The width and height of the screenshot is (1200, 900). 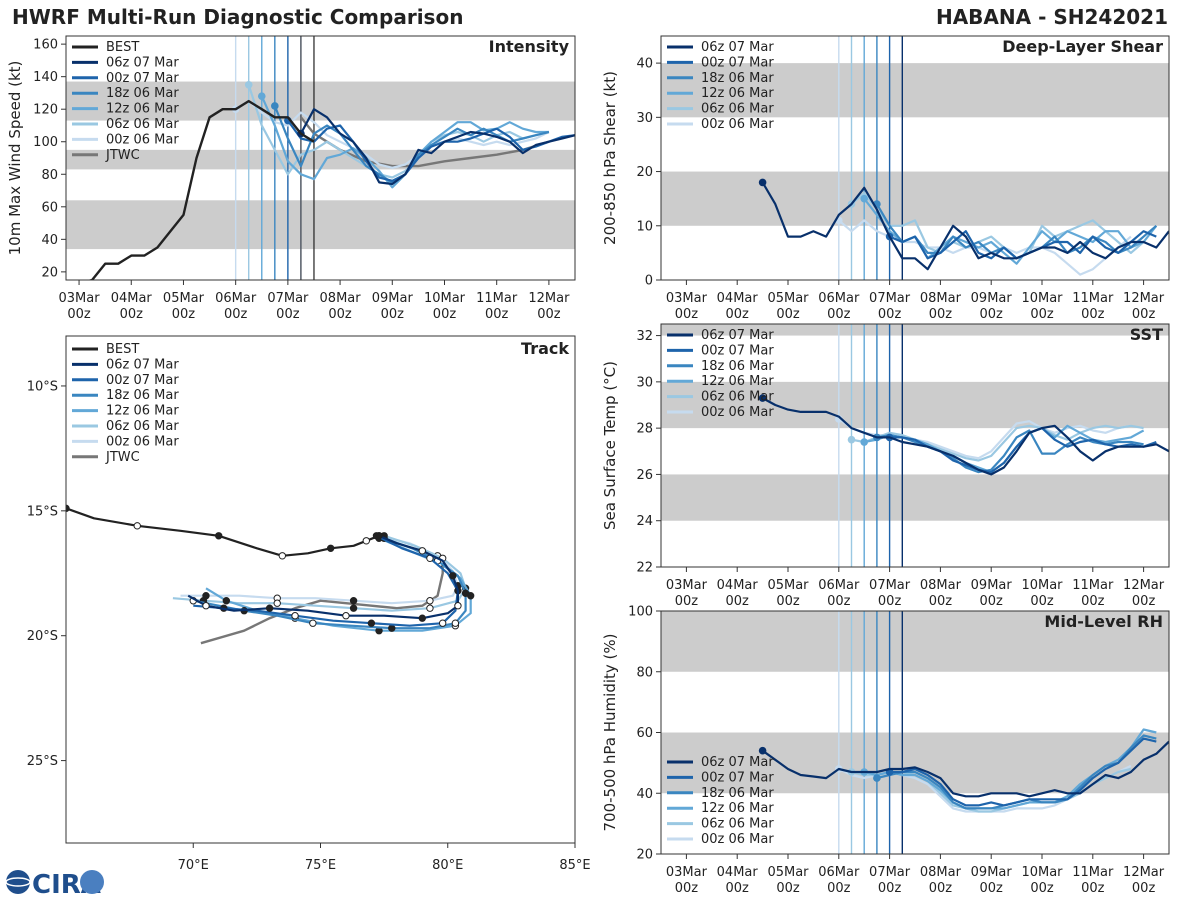 What do you see at coordinates (992, 298) in the screenshot?
I see `shear-xtick-day: 09Mar` at bounding box center [992, 298].